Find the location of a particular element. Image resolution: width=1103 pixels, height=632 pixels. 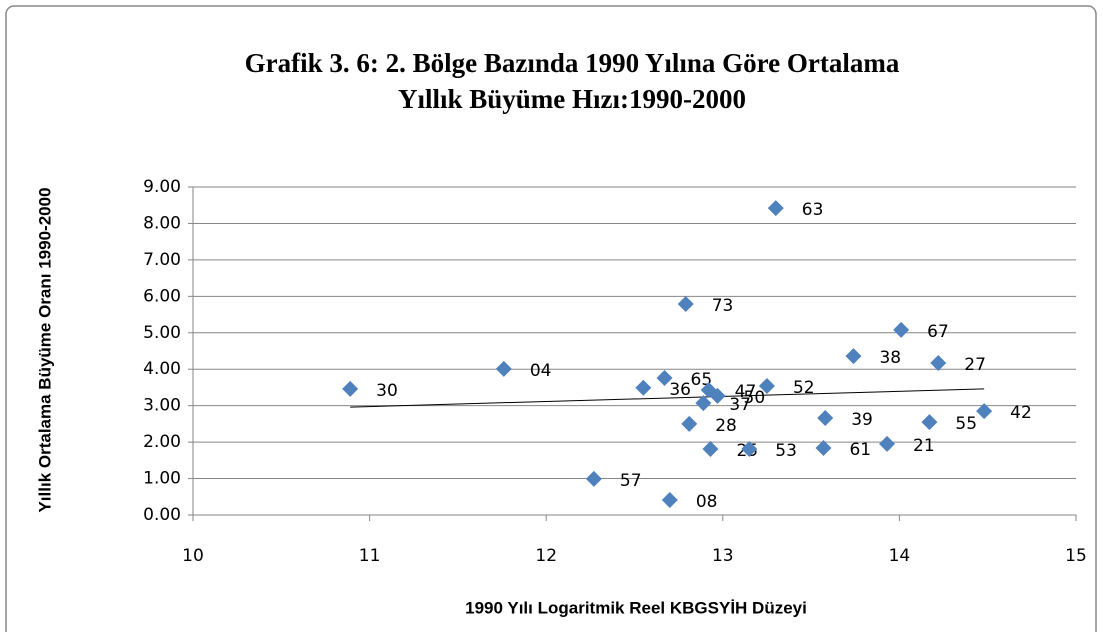

point-label: 36 is located at coordinates (680, 390).